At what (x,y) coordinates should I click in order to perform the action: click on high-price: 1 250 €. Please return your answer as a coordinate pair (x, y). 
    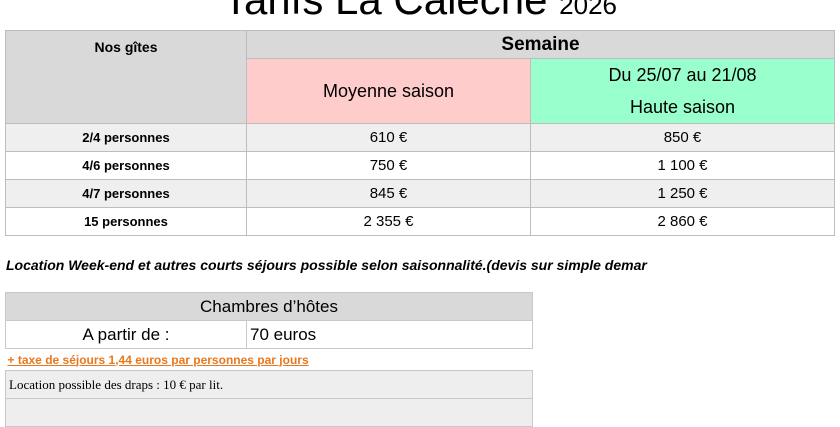
    Looking at the image, I should click on (682, 193).